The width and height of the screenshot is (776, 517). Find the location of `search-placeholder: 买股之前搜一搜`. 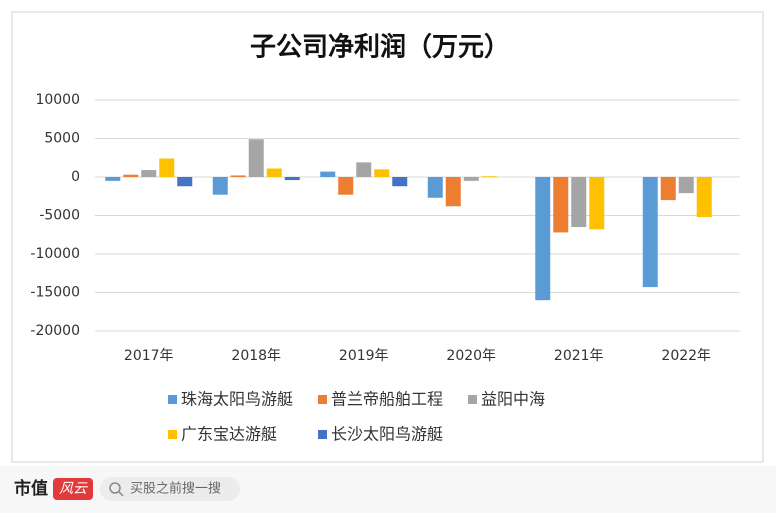

search-placeholder: 买股之前搜一搜 is located at coordinates (175, 489).